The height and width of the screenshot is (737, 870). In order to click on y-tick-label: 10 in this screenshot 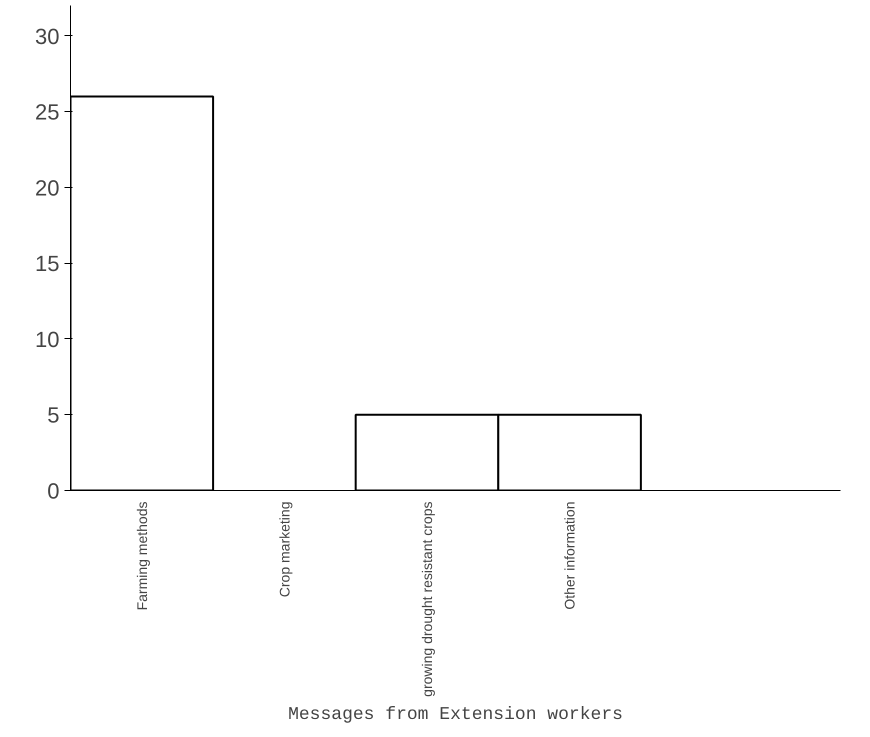, I will do `click(47, 339)`.